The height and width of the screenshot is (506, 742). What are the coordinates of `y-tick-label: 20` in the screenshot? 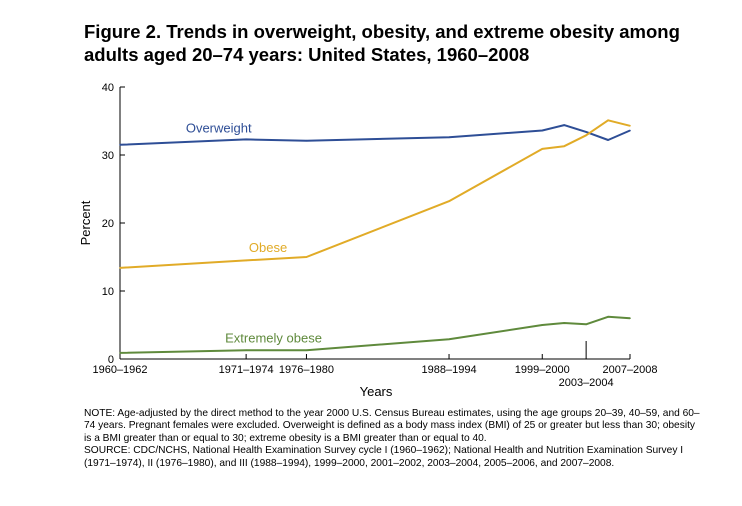 It's located at (108, 224).